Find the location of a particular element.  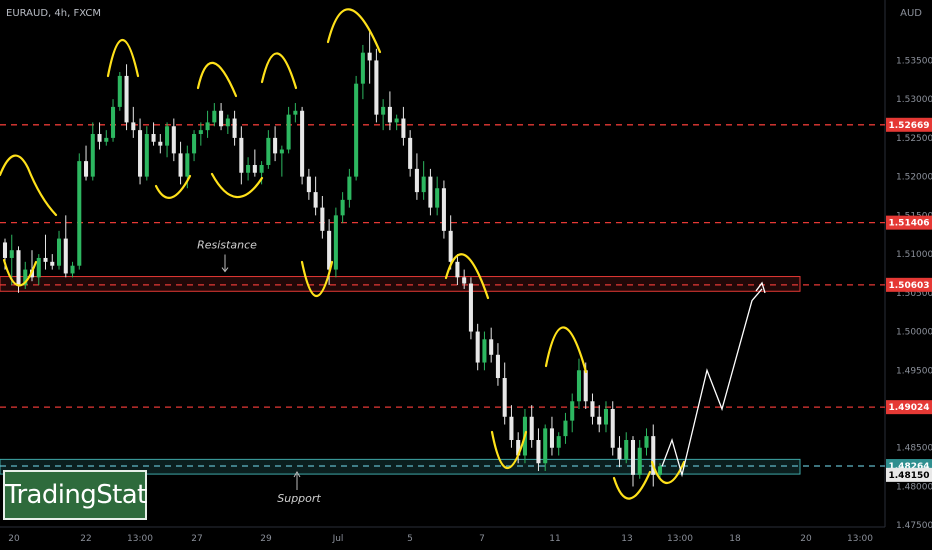

time-tick-label: 5 is located at coordinates (410, 539).